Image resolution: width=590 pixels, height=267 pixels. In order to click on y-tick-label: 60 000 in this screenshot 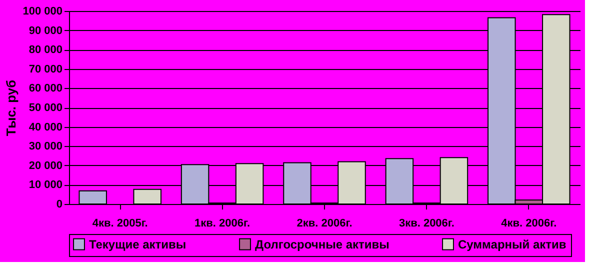, I will do `click(45, 88)`.